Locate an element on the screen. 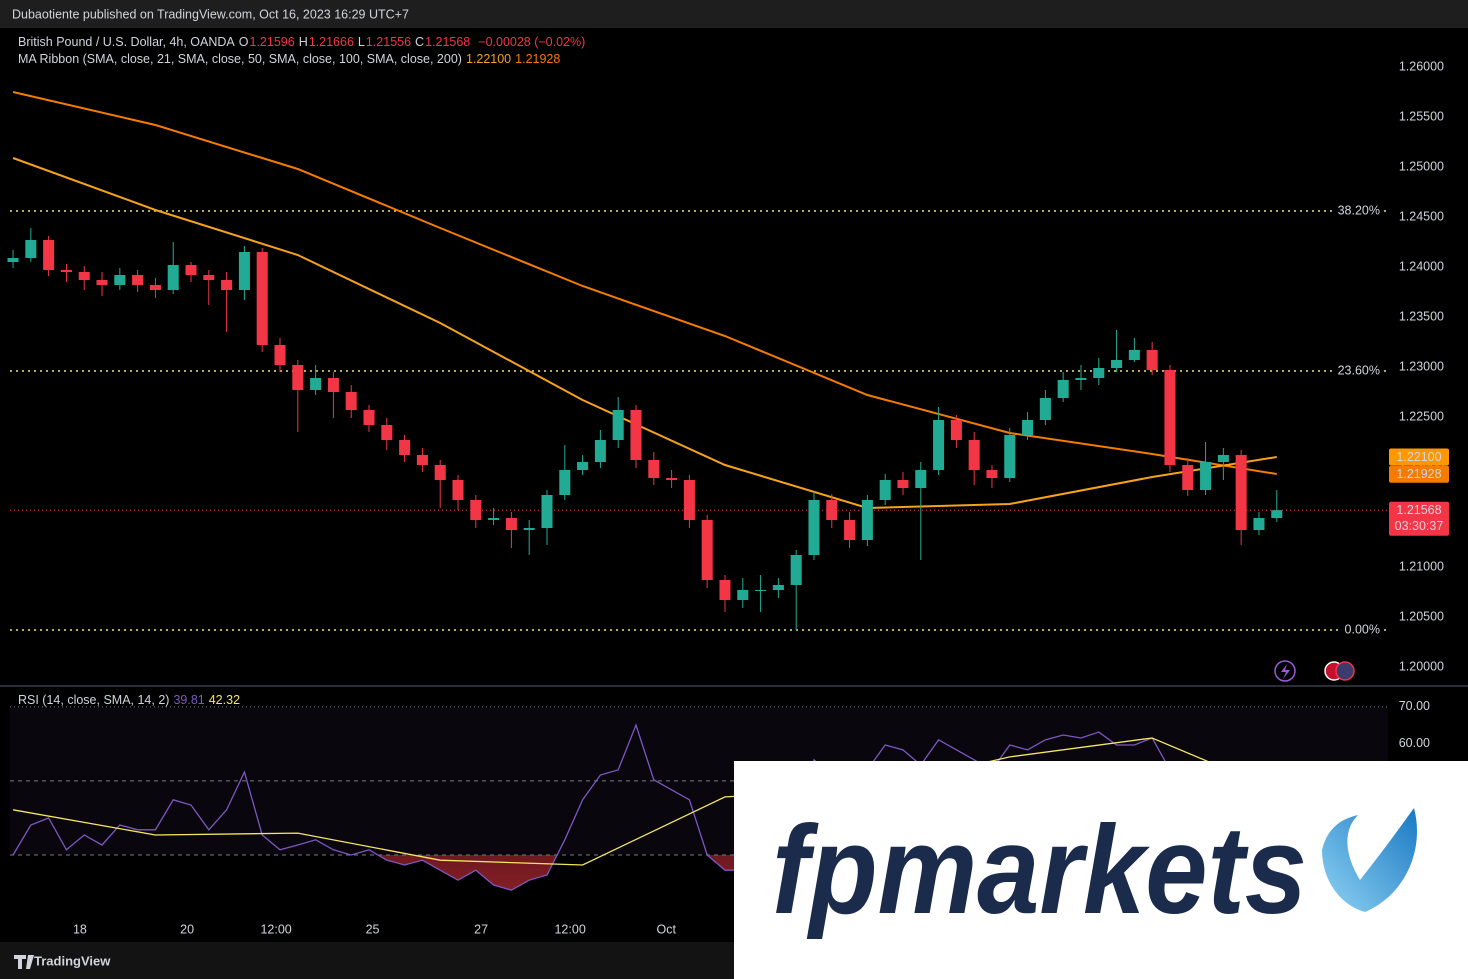  ohlc-key: O is located at coordinates (243, 42).